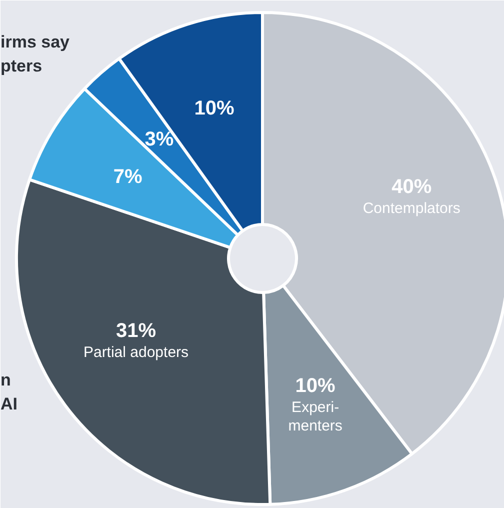 This screenshot has width=504, height=508. I want to click on text: irms say pters, so click(35, 54).